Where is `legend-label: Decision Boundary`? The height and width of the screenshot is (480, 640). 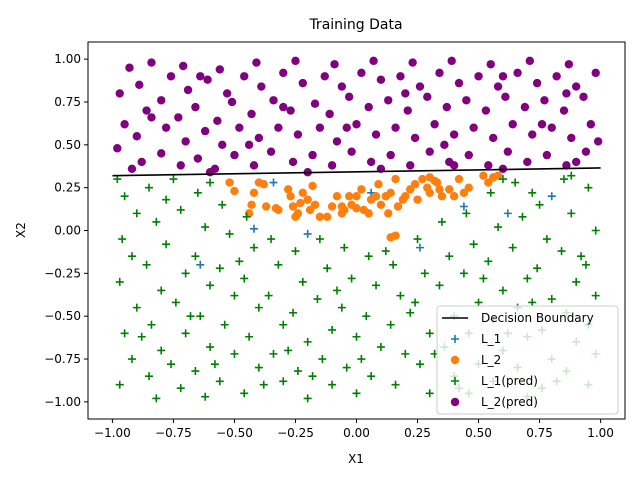
legend-label: Decision Boundary is located at coordinates (537, 318).